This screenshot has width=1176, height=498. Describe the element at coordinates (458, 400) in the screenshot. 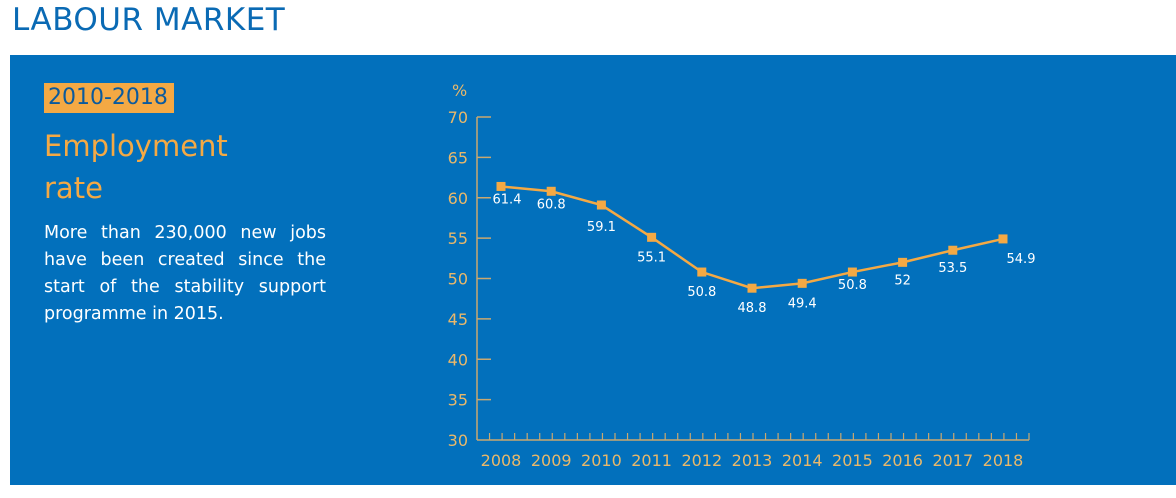

I see `y-tick-label: 35` at that location.